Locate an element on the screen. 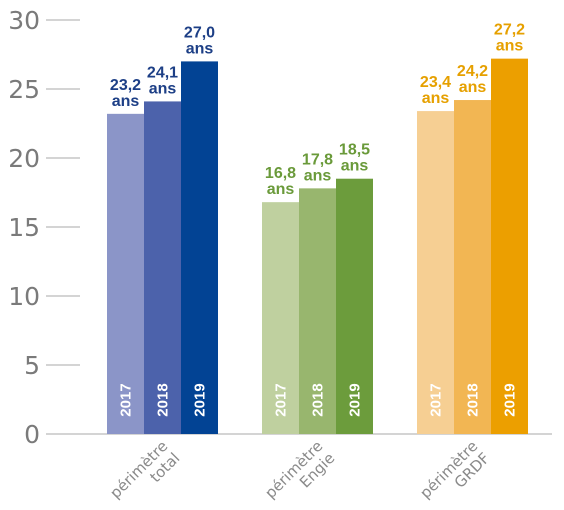  category-label: périmètreEngie is located at coordinates (299, 473).